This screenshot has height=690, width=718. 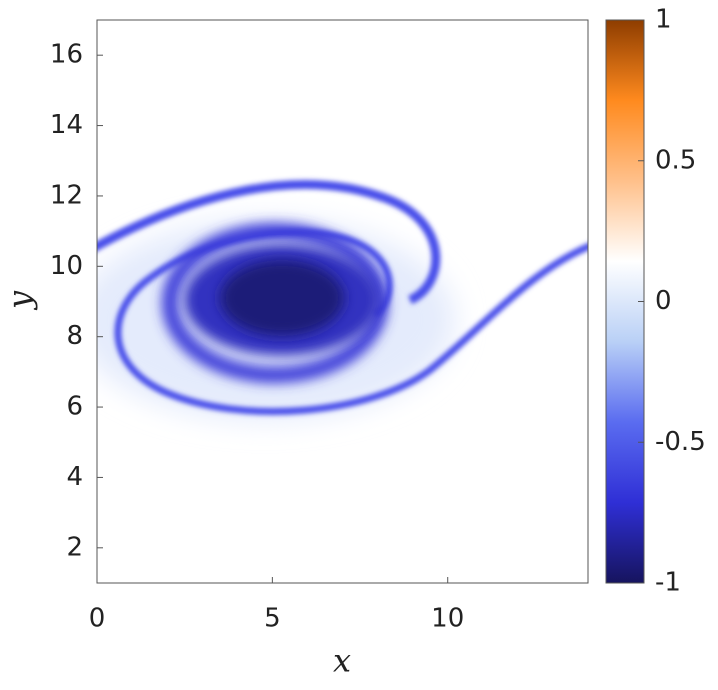 What do you see at coordinates (625, 301) in the screenshot?
I see `colorbar` at bounding box center [625, 301].